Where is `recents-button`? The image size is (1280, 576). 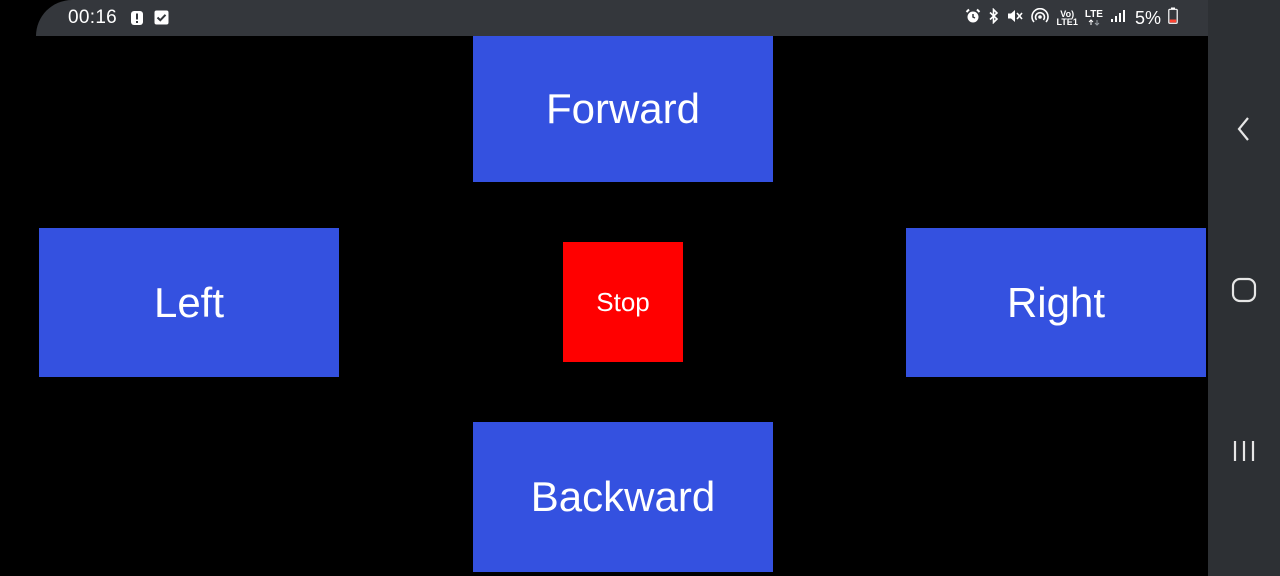 recents-button is located at coordinates (1244, 451).